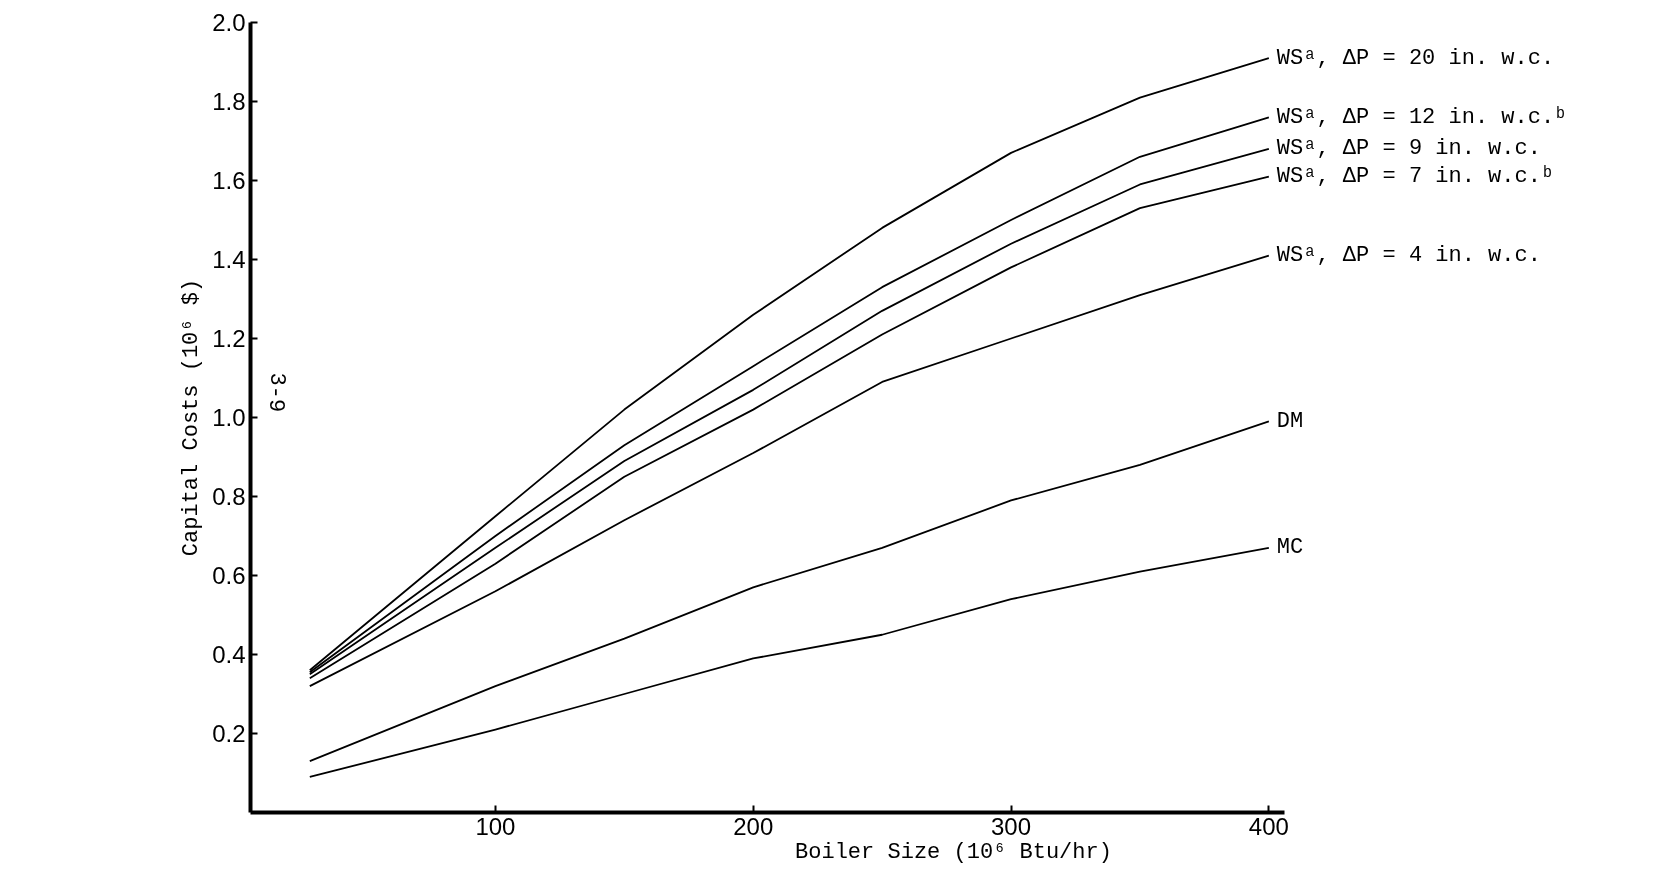 The height and width of the screenshot is (882, 1676). What do you see at coordinates (1011, 826) in the screenshot?
I see `x-tick-label: 300` at bounding box center [1011, 826].